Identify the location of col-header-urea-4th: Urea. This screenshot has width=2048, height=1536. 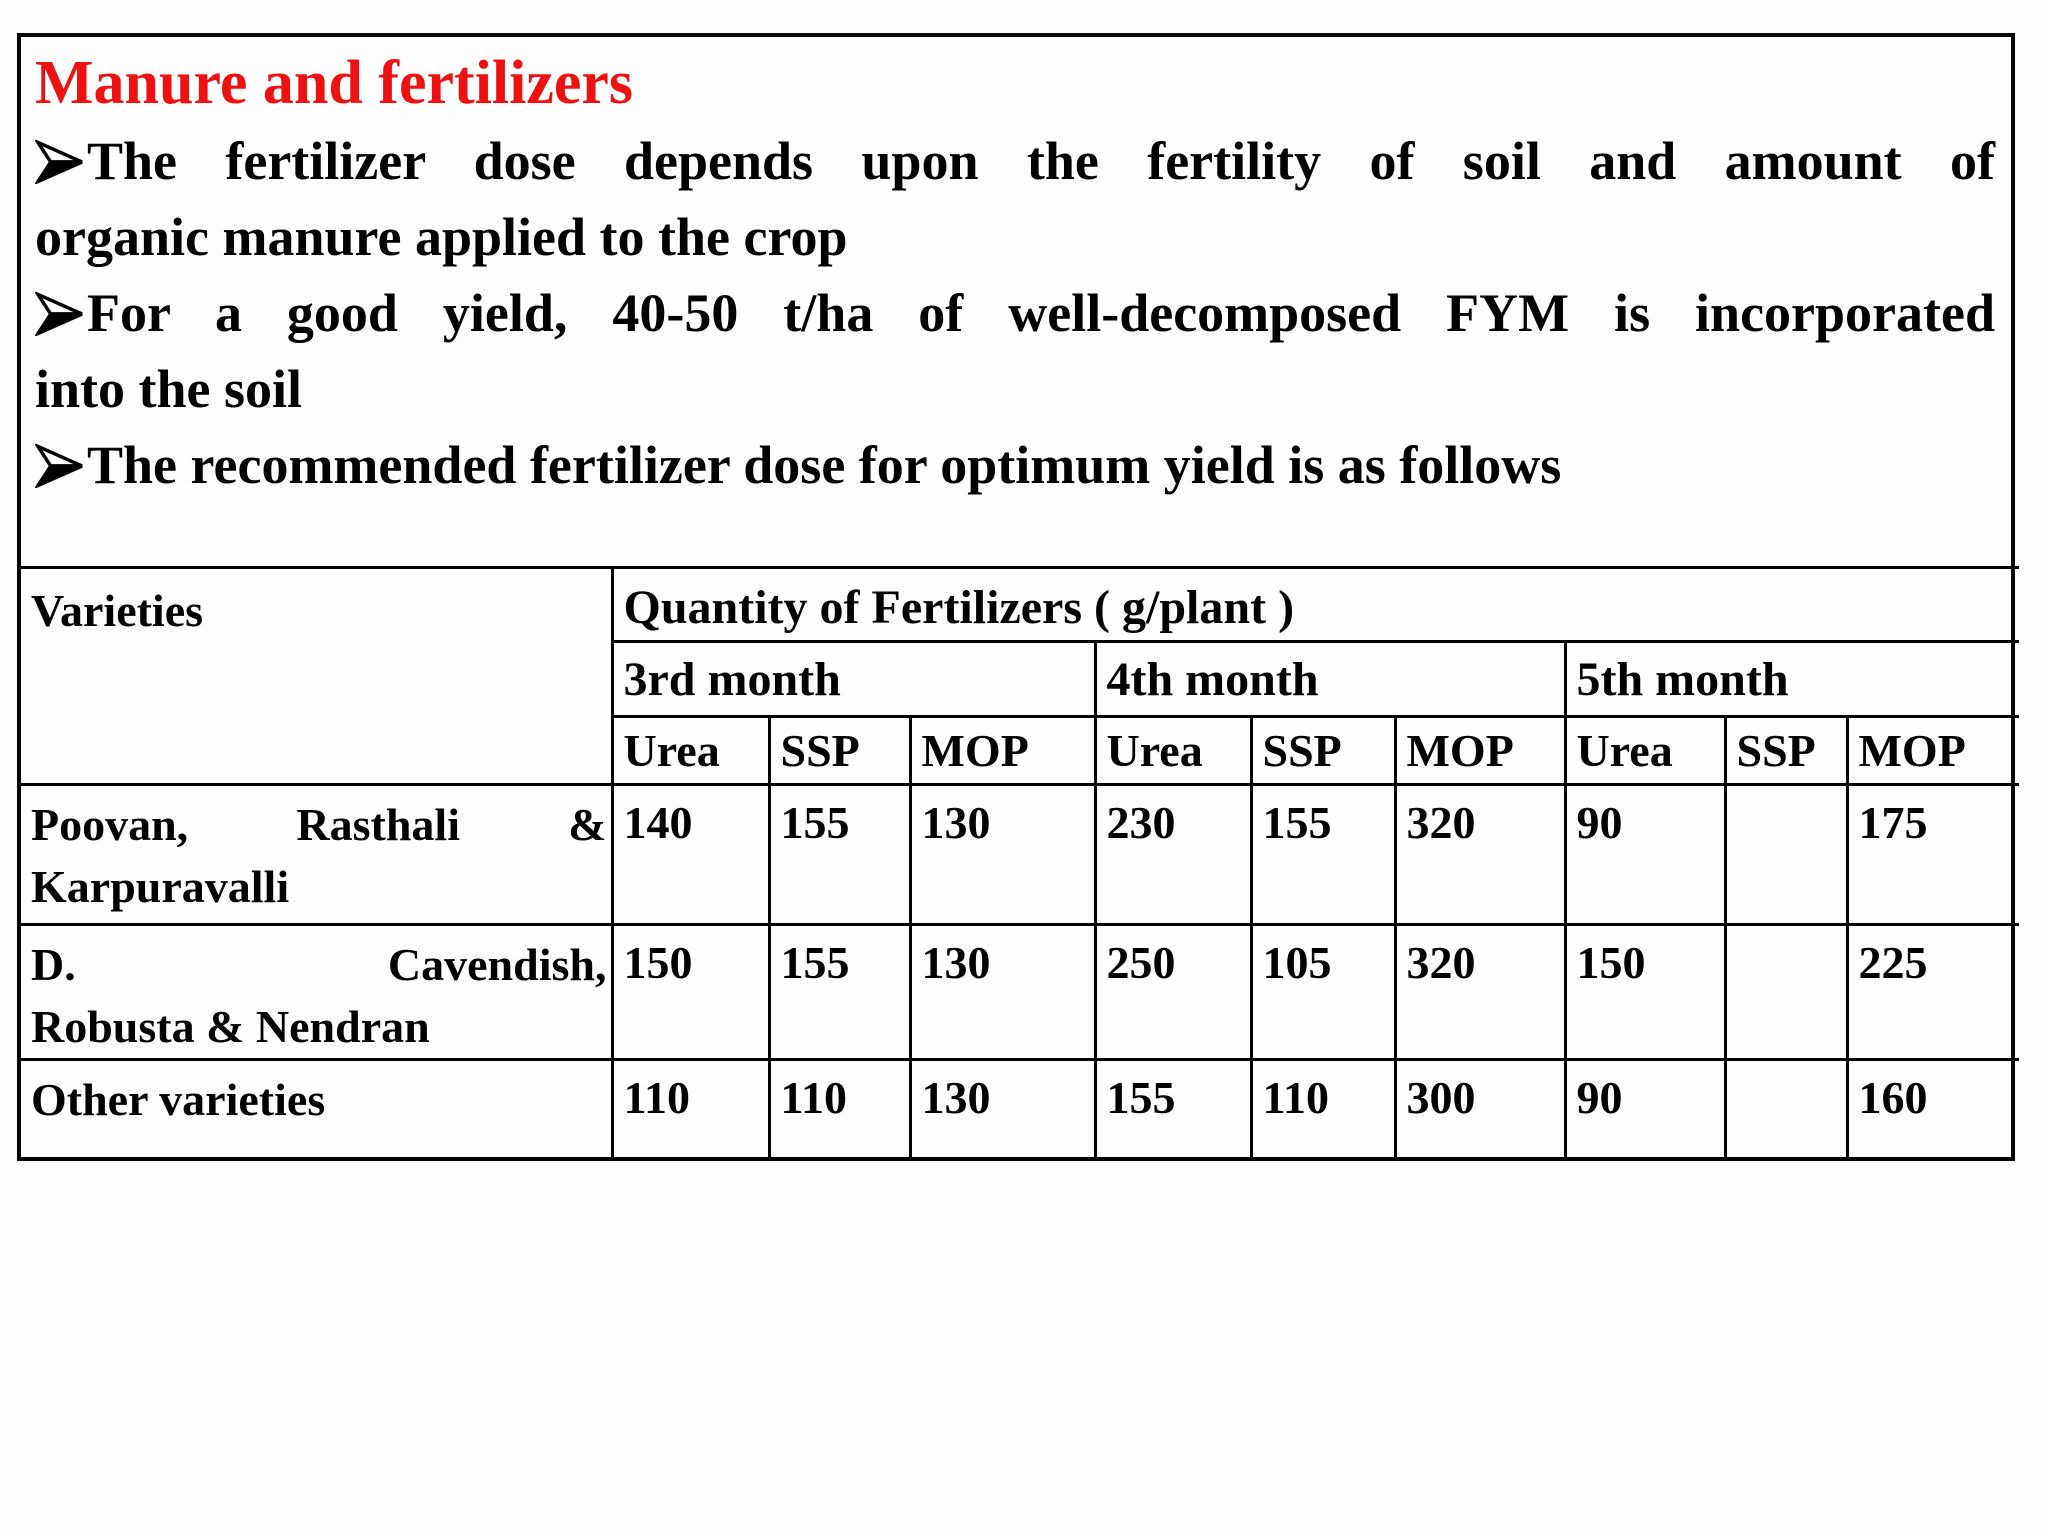
(1172, 750).